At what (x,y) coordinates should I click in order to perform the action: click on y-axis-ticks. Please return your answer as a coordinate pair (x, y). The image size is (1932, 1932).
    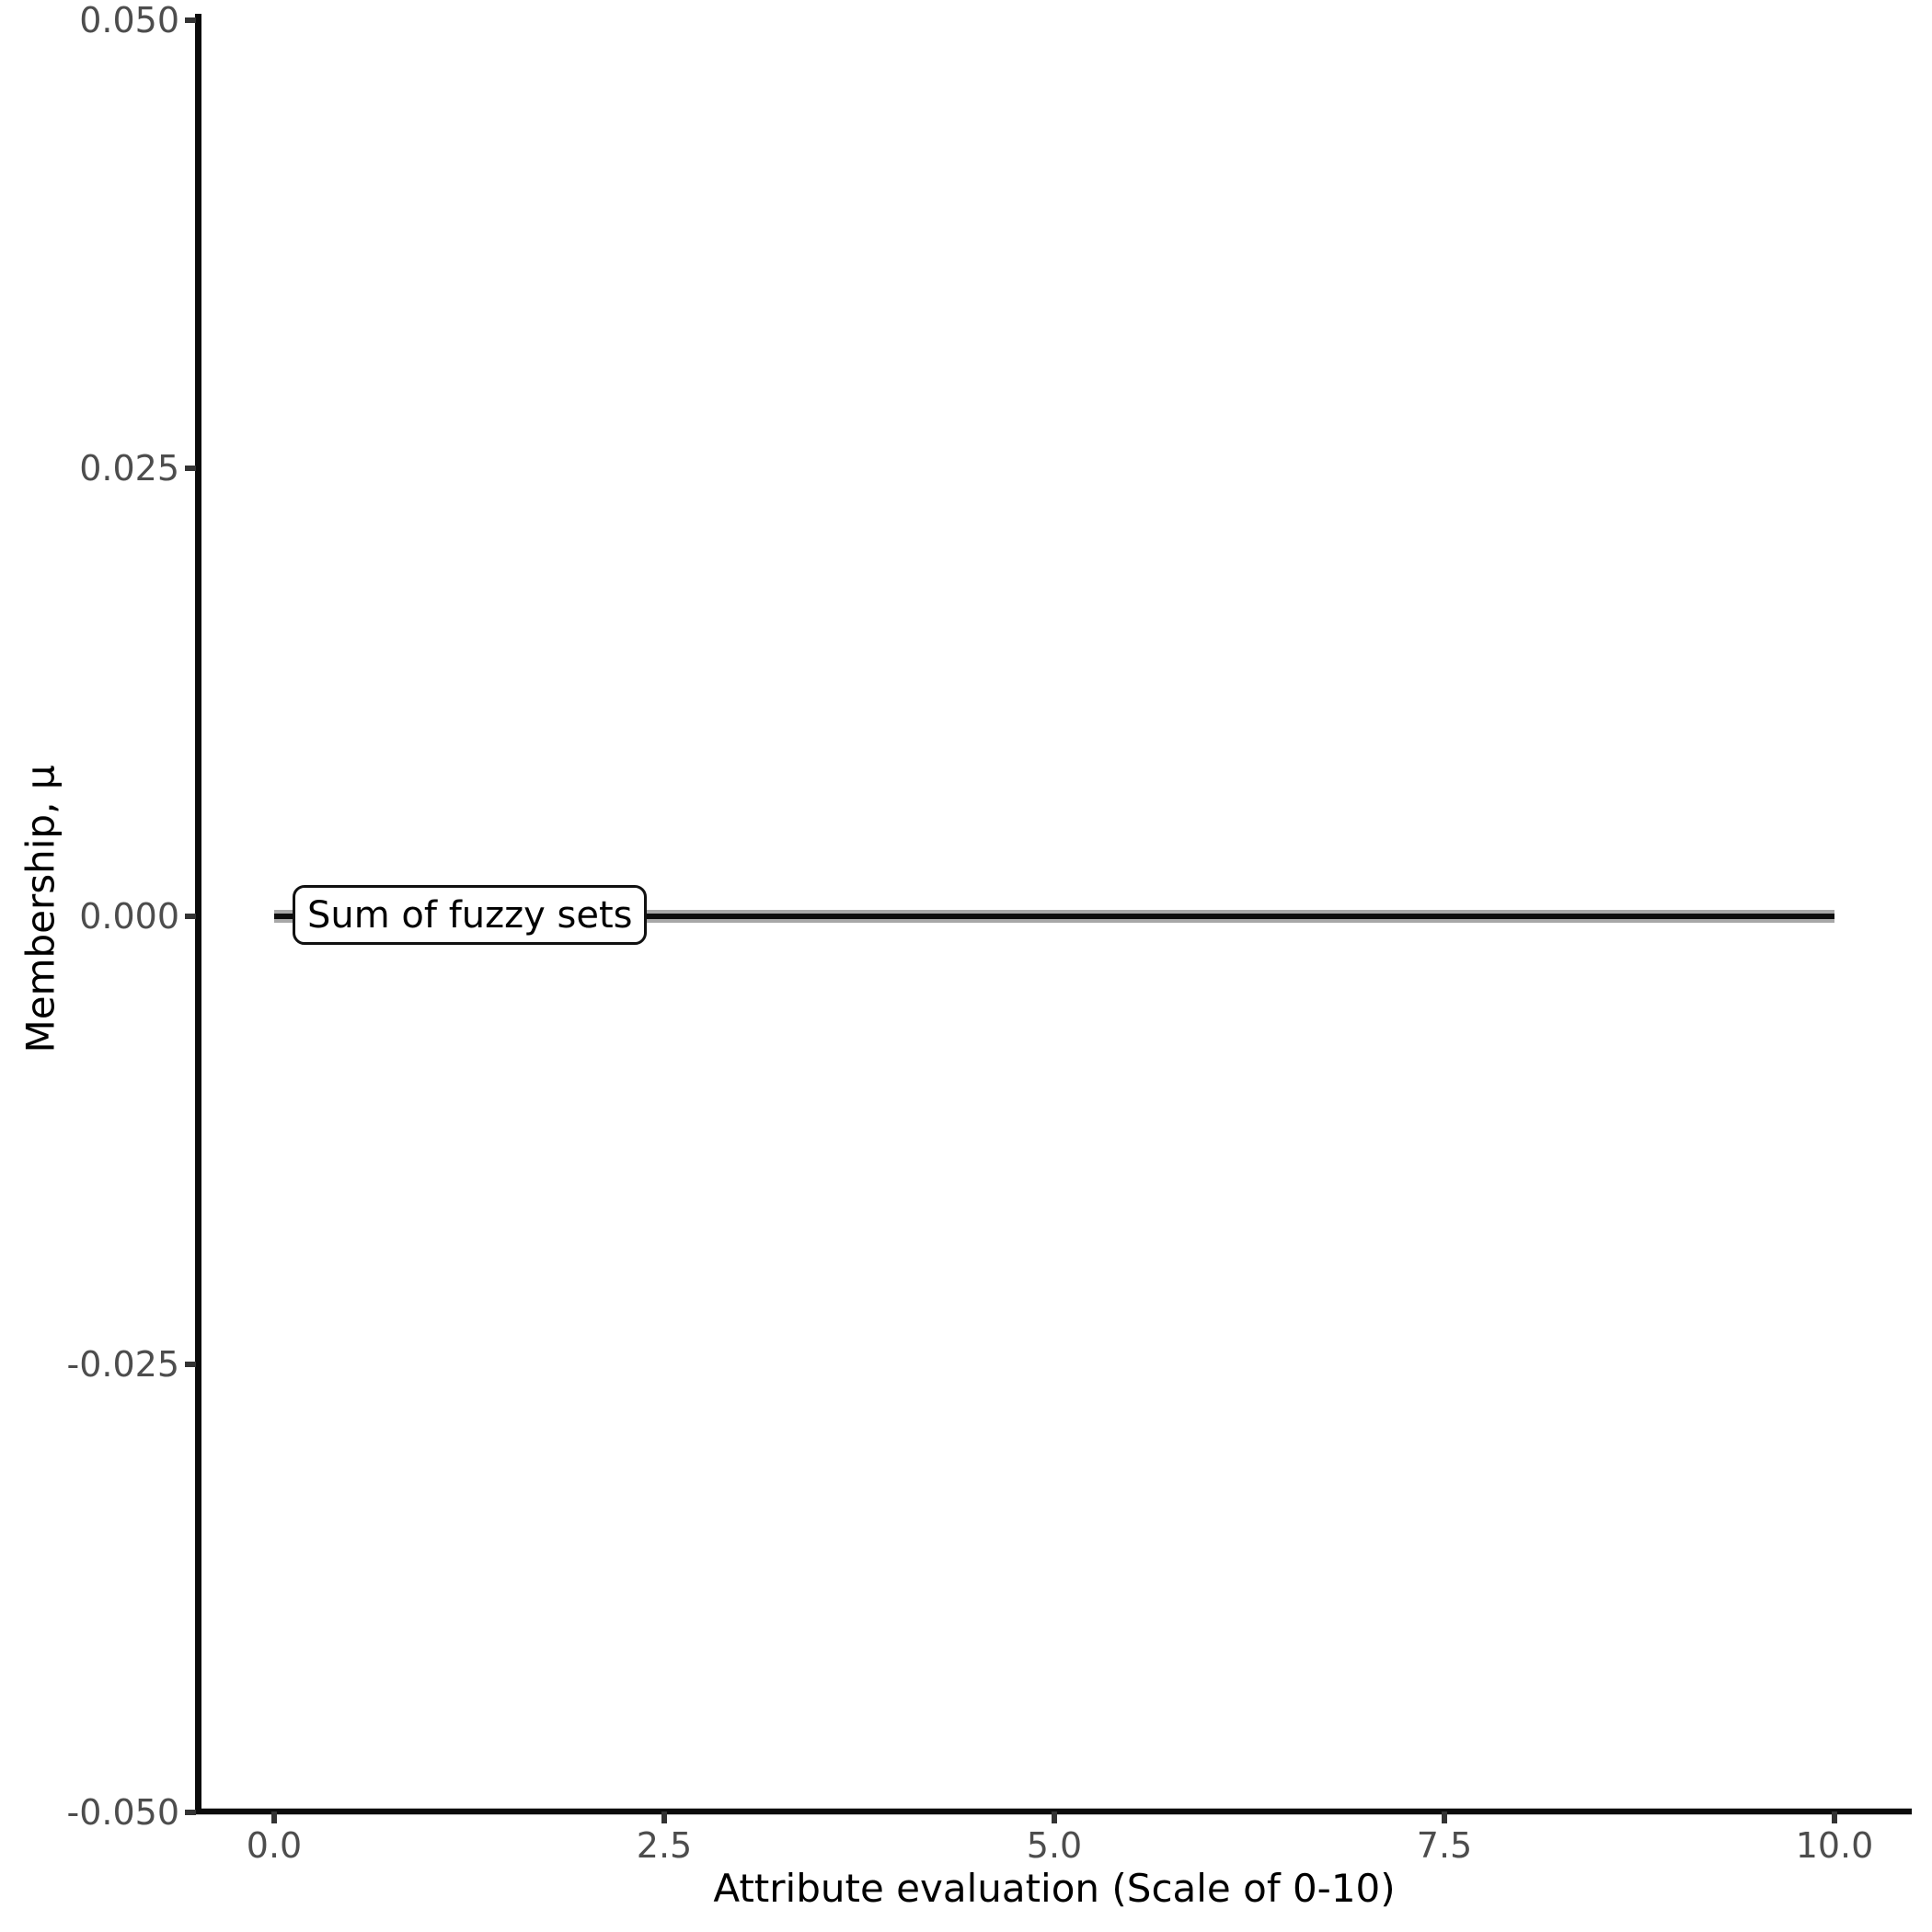
    Looking at the image, I should click on (190, 916).